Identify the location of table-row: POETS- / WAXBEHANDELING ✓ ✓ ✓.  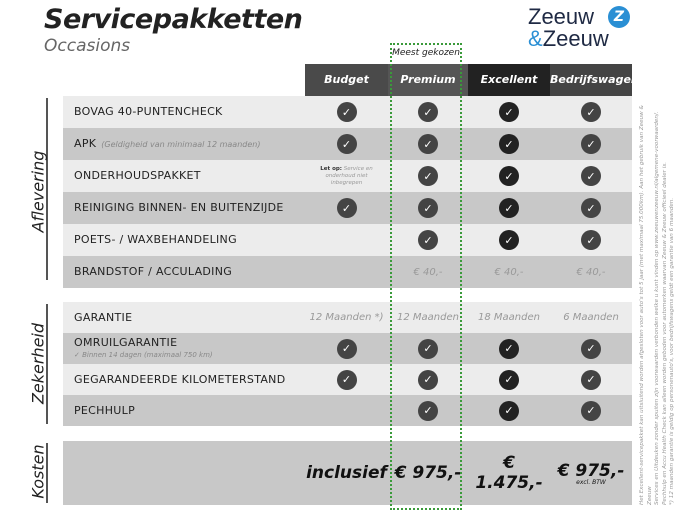
(347, 240).